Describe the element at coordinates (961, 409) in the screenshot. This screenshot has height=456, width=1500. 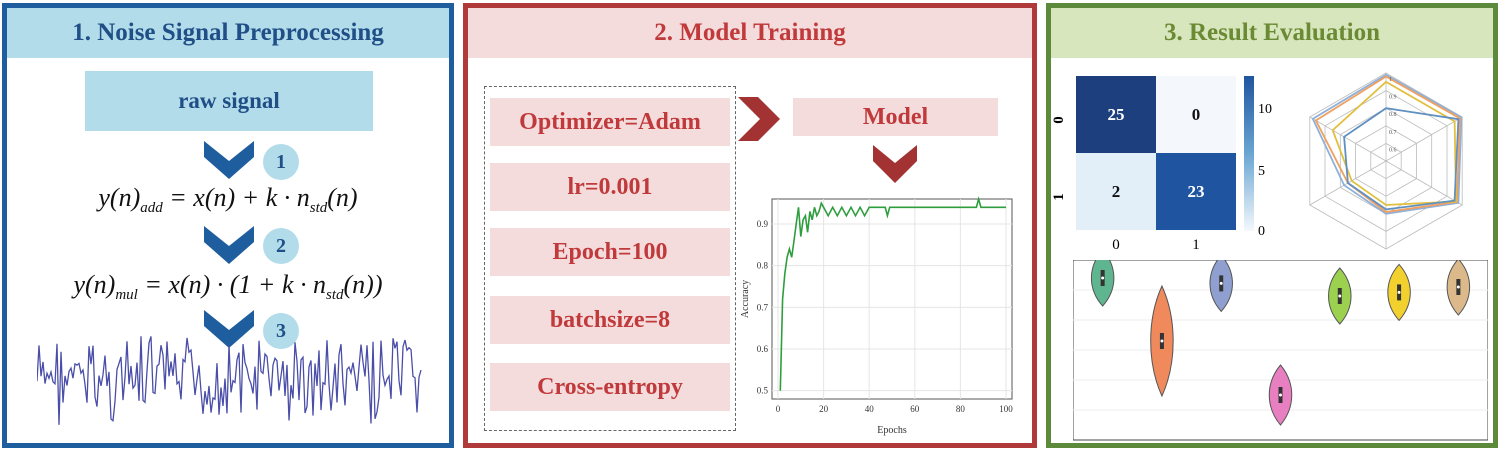
I see `x-tick-label: 80` at that location.